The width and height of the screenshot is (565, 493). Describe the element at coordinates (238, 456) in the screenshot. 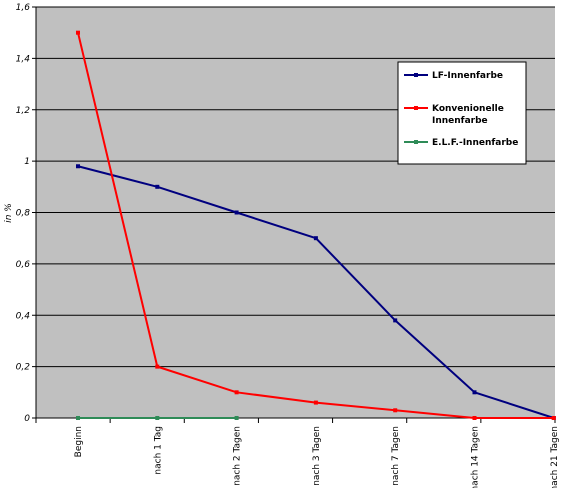

I see `x-tick-label: nach 2 Tagen` at that location.